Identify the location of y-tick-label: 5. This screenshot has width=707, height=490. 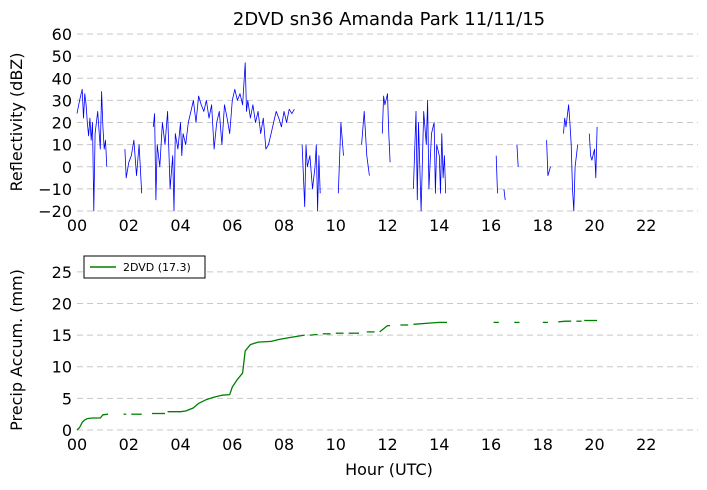
(67, 398).